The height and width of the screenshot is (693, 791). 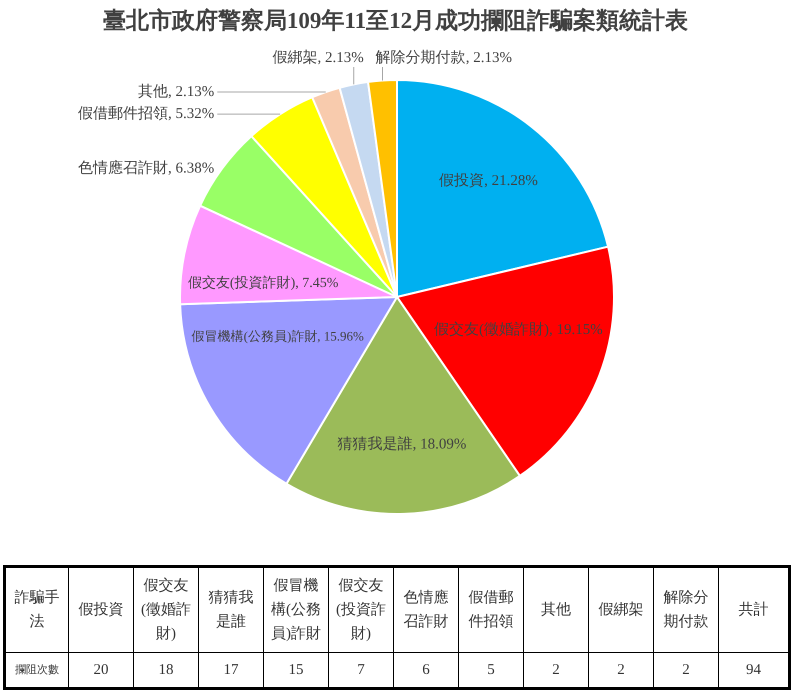 What do you see at coordinates (426, 670) in the screenshot?
I see `data-label: 6` at bounding box center [426, 670].